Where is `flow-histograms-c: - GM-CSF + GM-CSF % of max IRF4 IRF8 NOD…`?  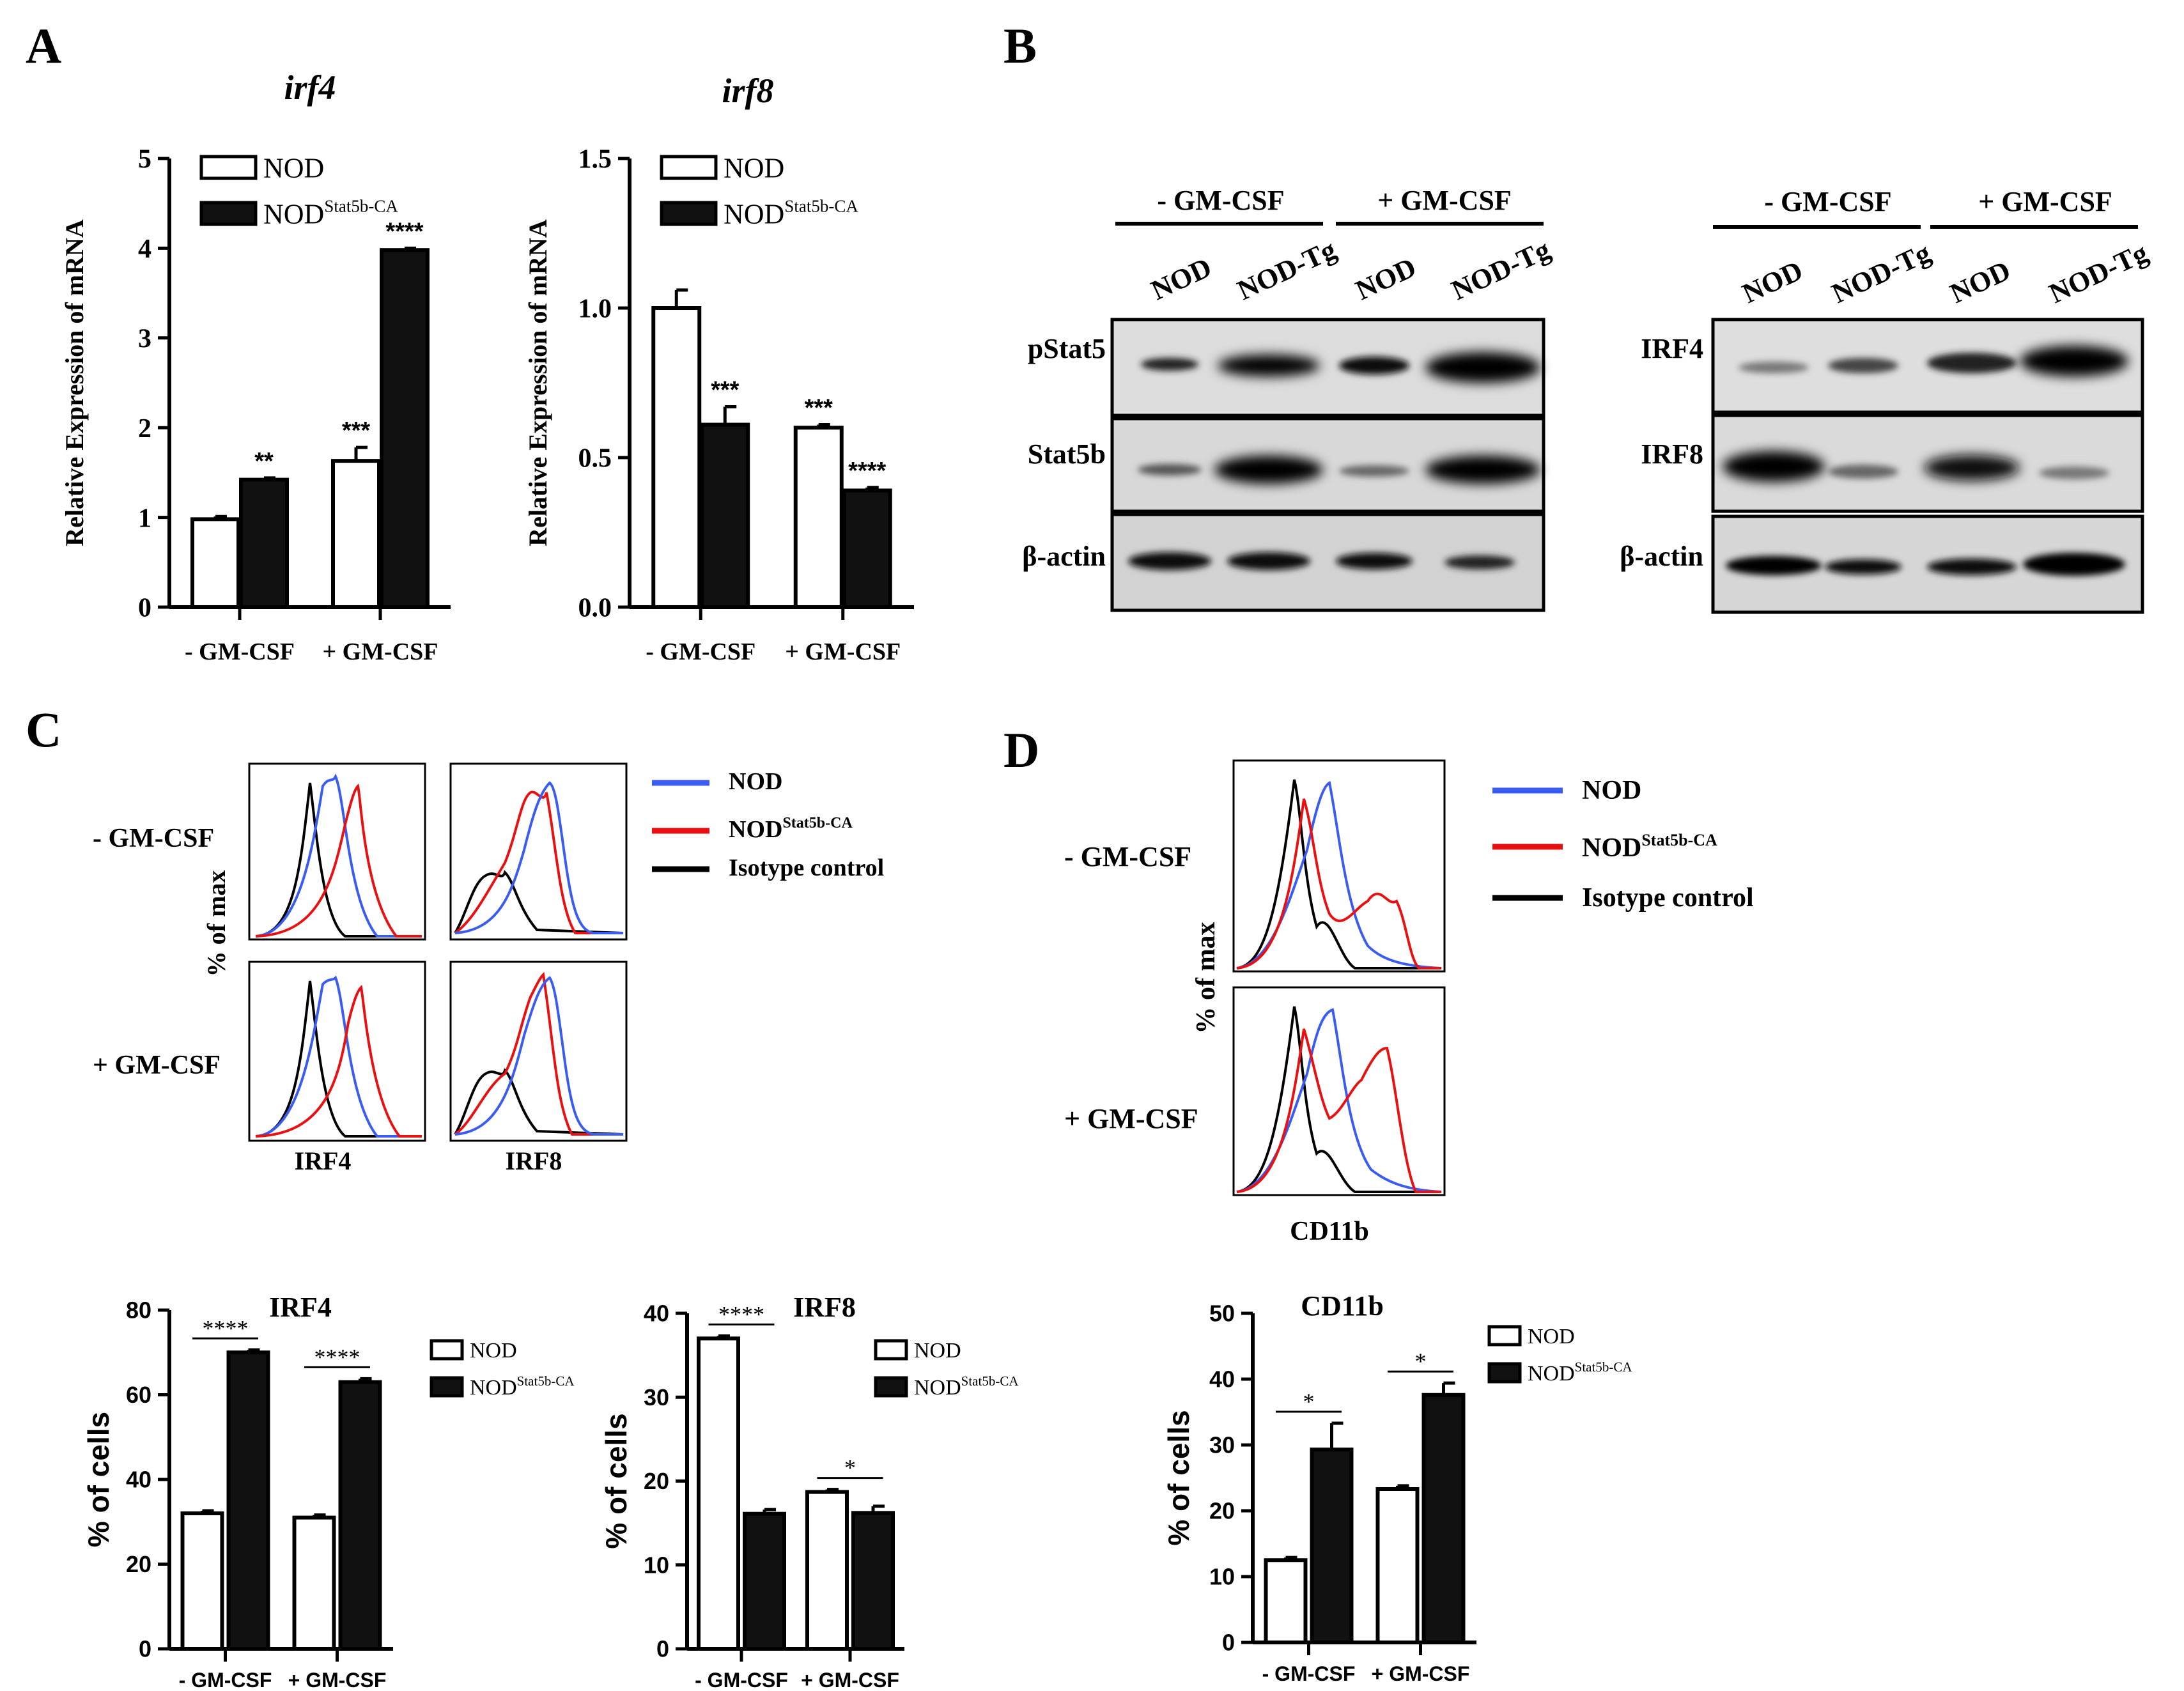
flow-histograms-c: - GM-CSF + GM-CSF % of max IRF4 IRF8 NOD… is located at coordinates (489, 968).